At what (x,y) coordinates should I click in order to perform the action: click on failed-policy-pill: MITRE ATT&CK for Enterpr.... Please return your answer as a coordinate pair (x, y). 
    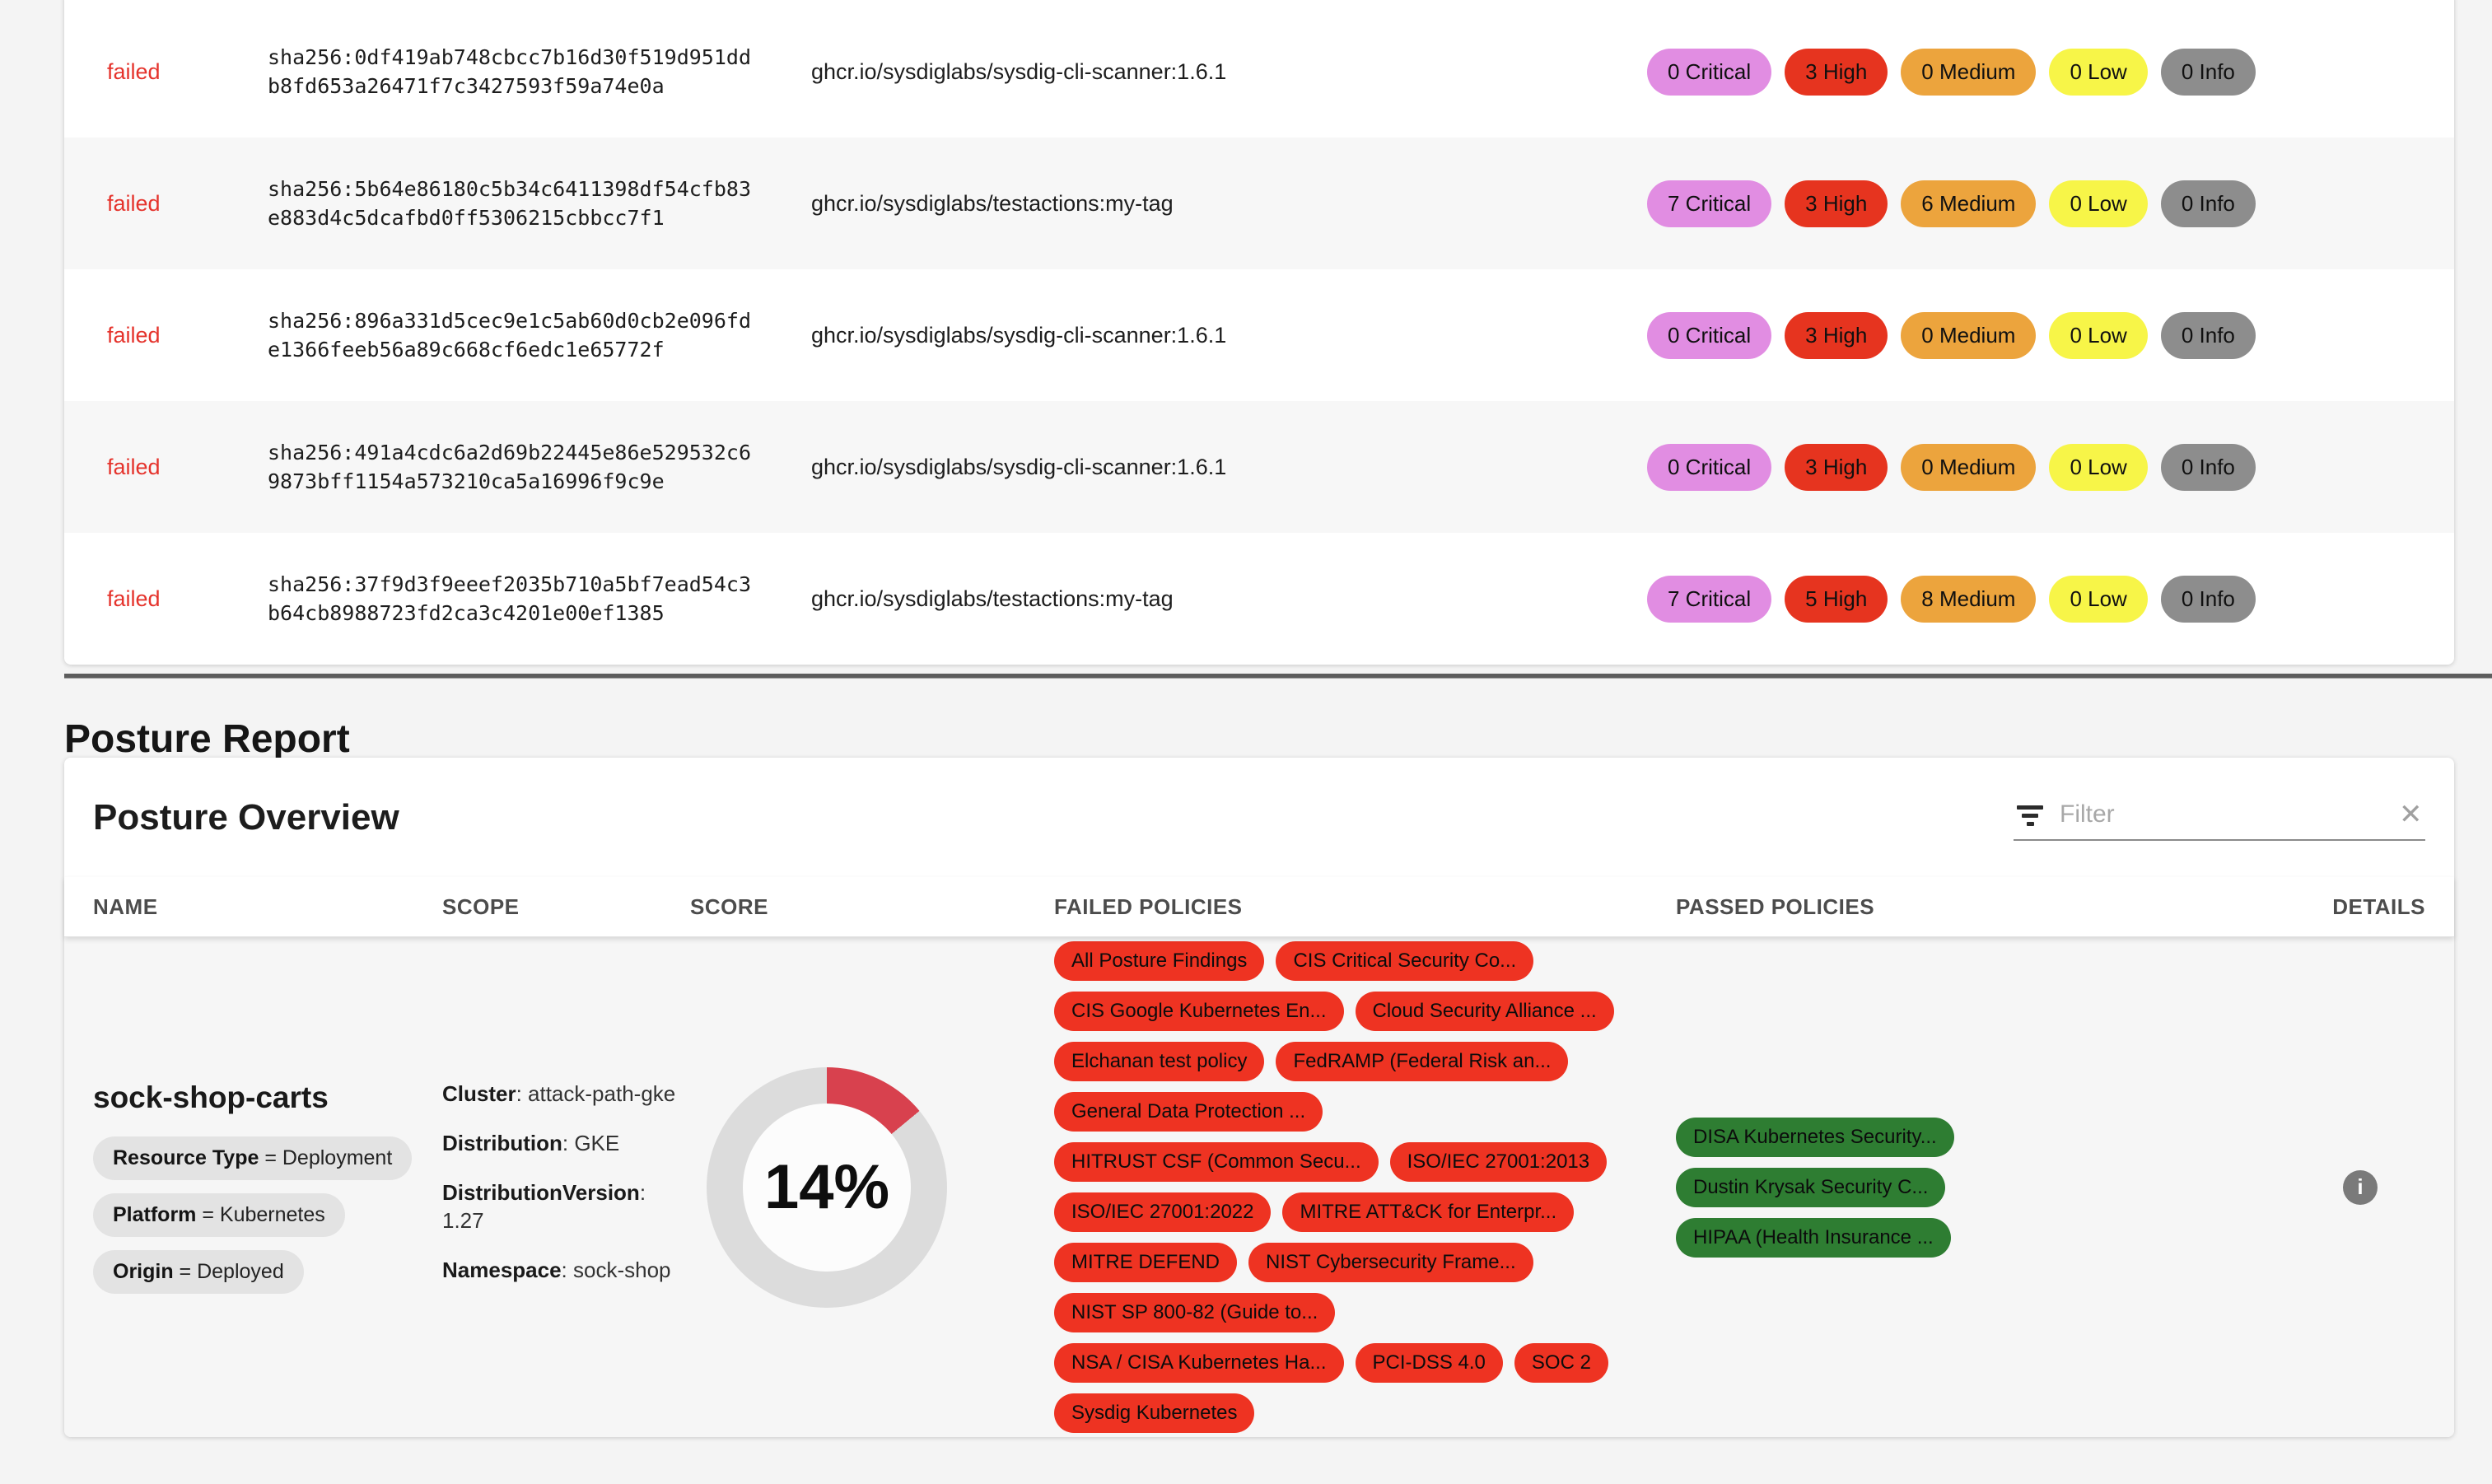
    Looking at the image, I should click on (1428, 1212).